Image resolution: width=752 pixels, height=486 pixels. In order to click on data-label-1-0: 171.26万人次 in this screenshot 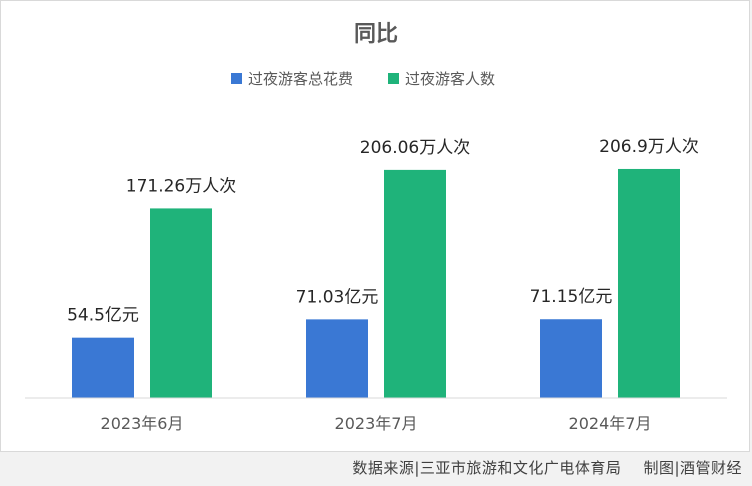, I will do `click(181, 186)`.